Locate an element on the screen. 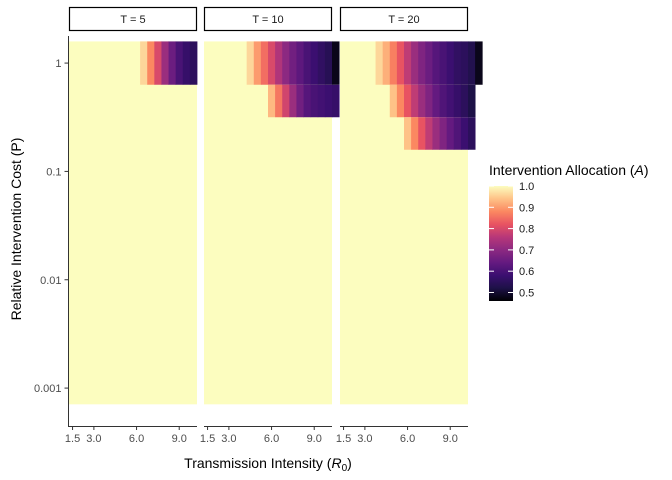 This screenshot has width=672, height=480. legend-title: Intervention Allocation (A) is located at coordinates (569, 170).